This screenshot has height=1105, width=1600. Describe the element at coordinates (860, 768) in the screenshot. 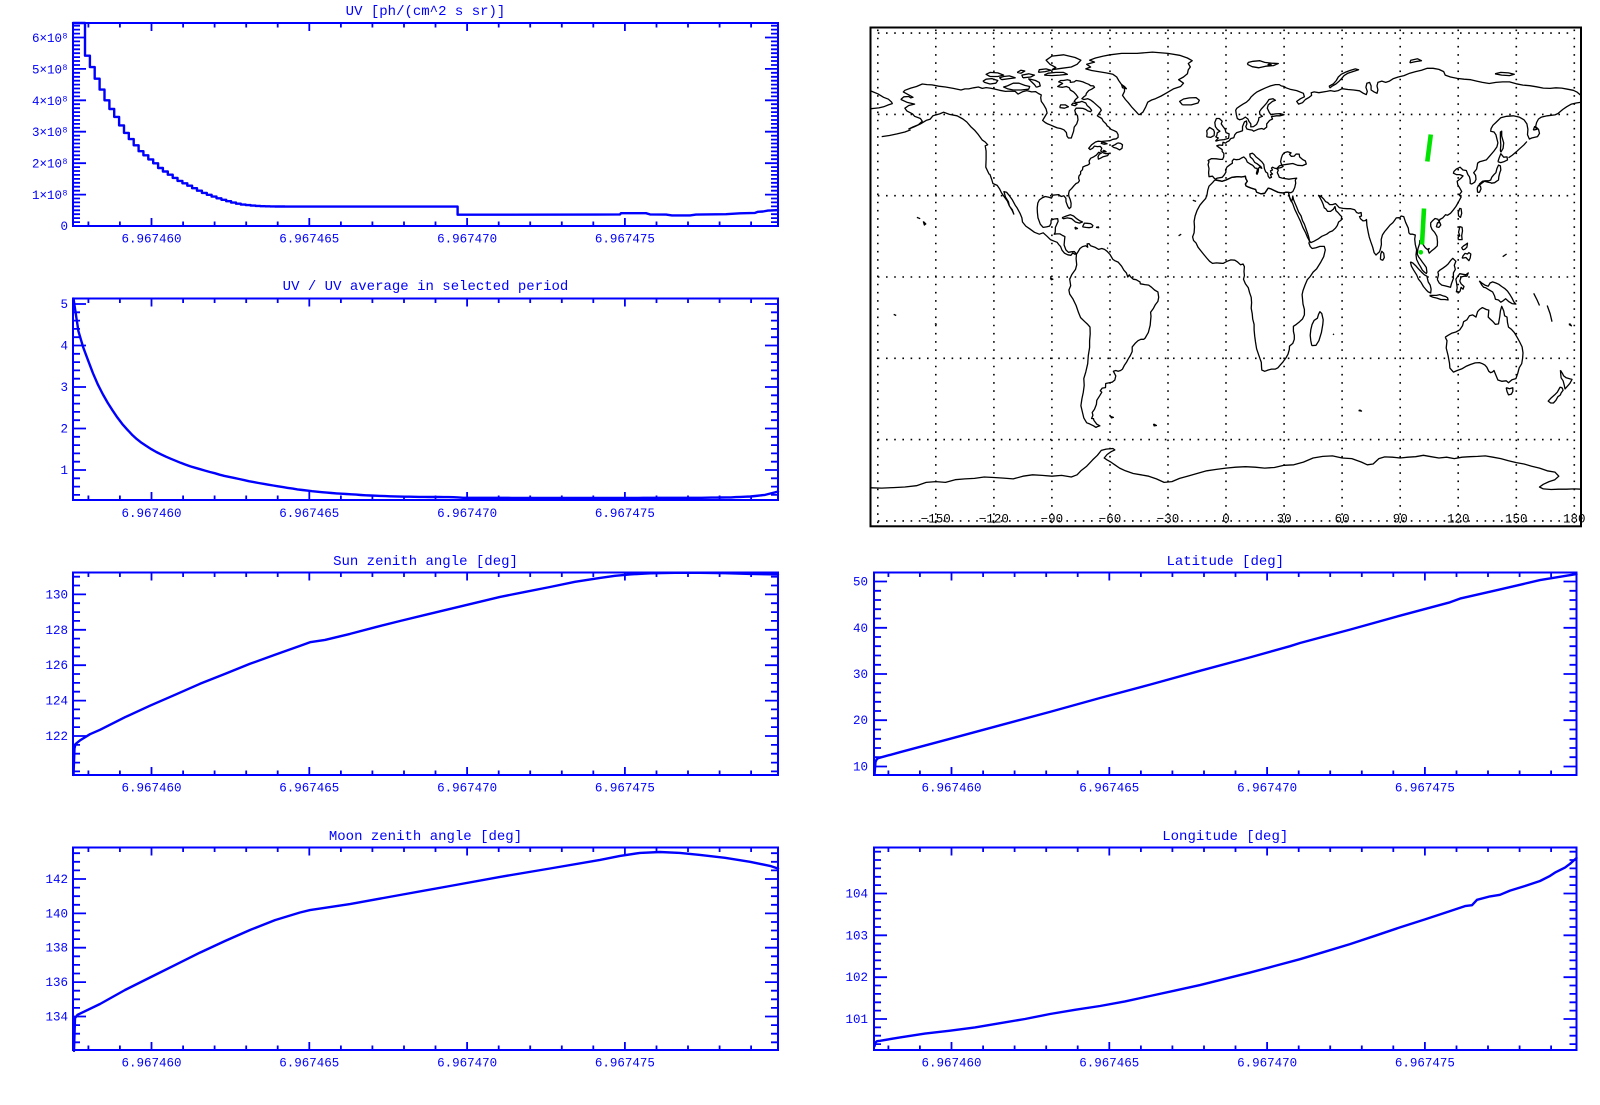

I see `svg-text: 10` at that location.